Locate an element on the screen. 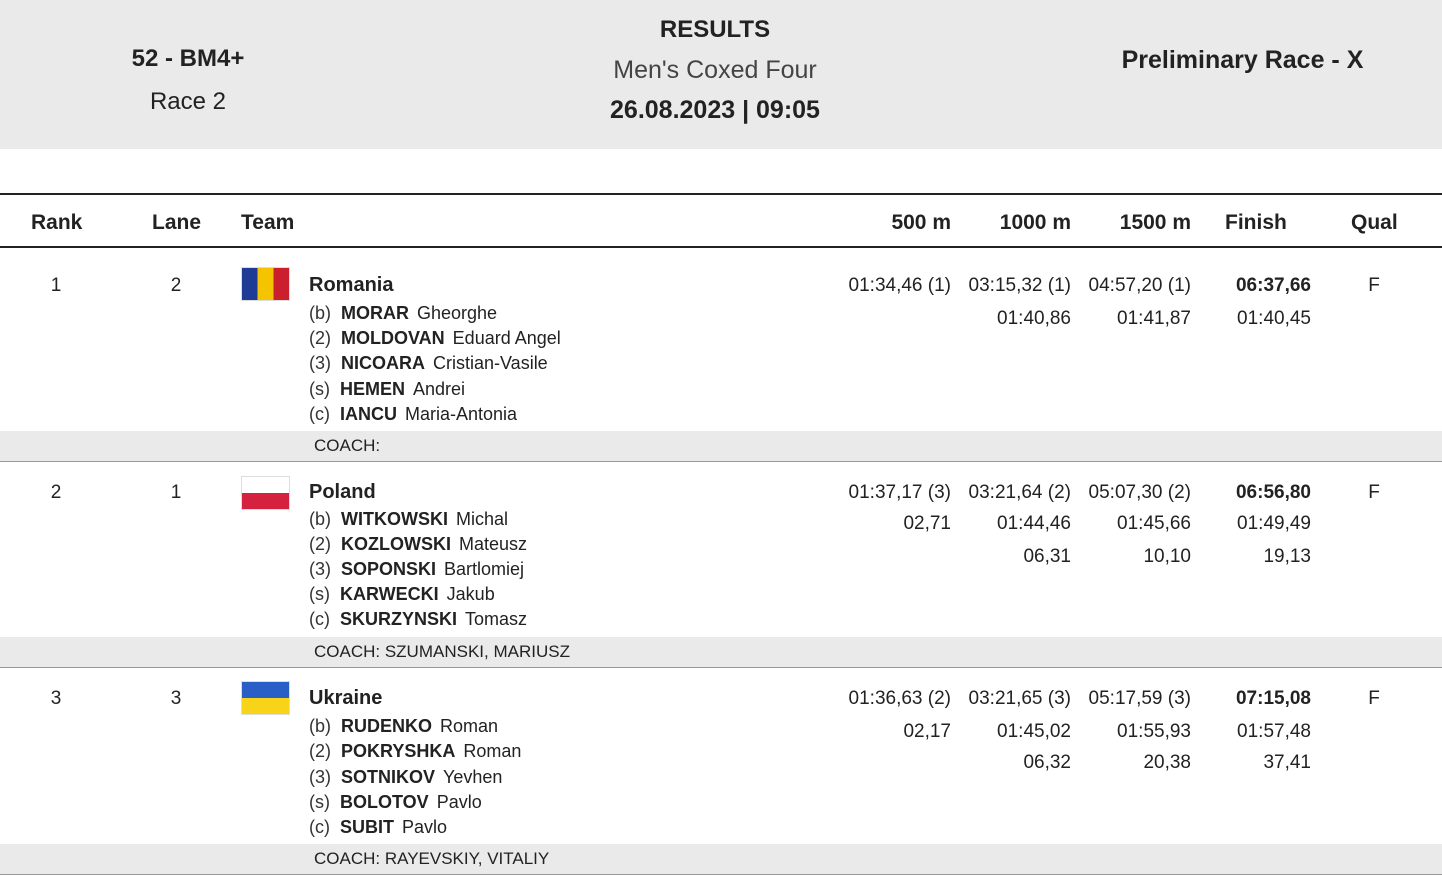 The image size is (1442, 876). rank: 1 is located at coordinates (56, 285).